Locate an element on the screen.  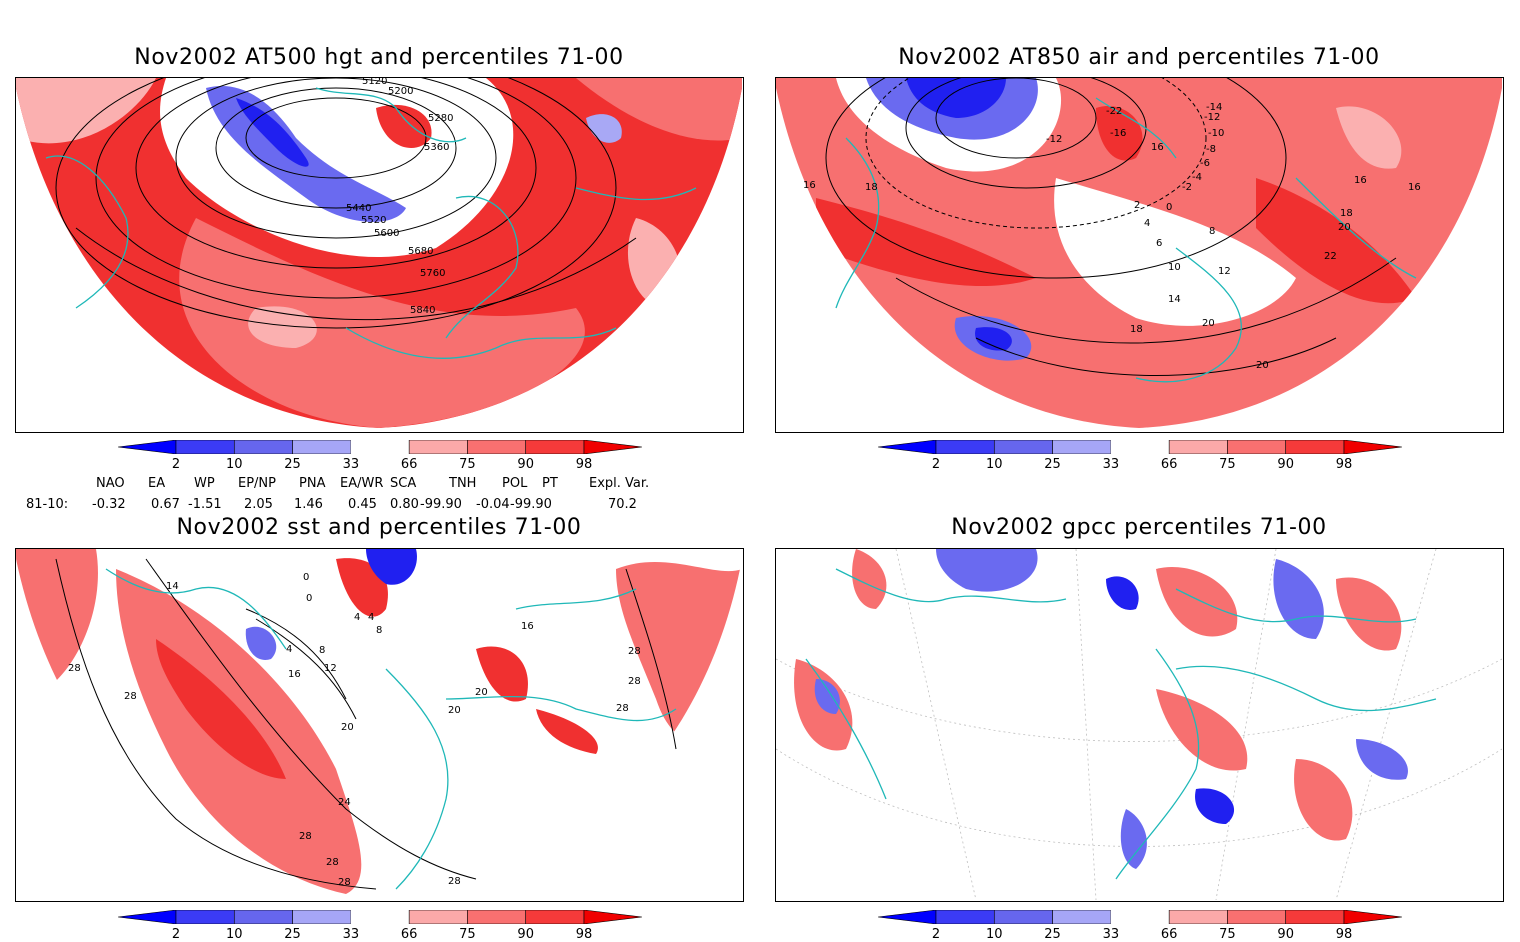
tc-value: 0.45 is located at coordinates (362, 504).